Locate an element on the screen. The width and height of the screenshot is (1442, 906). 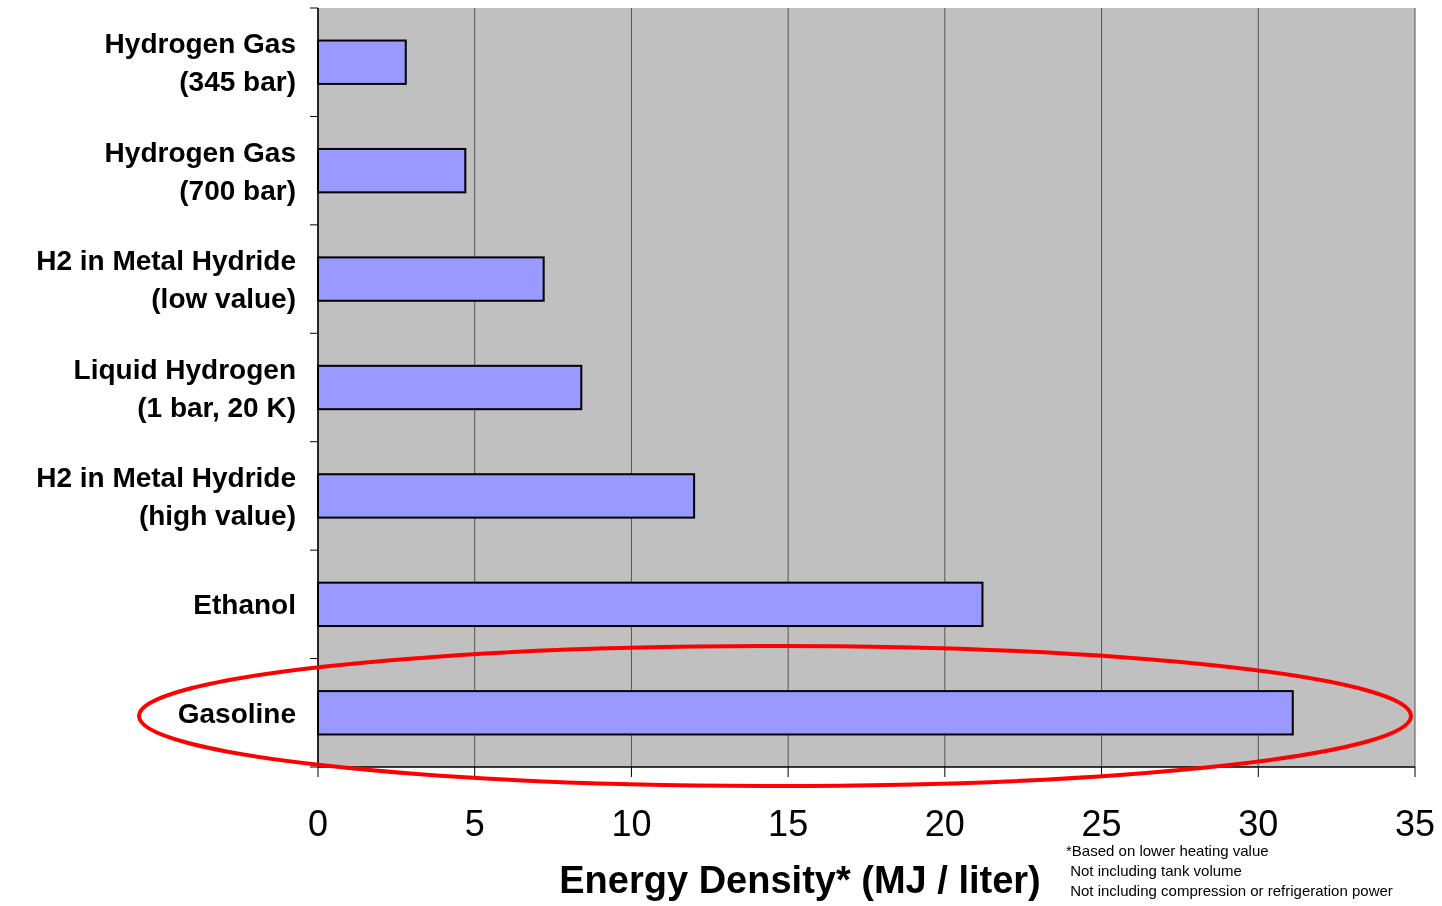
x-tick-label: 10 is located at coordinates (631, 823).